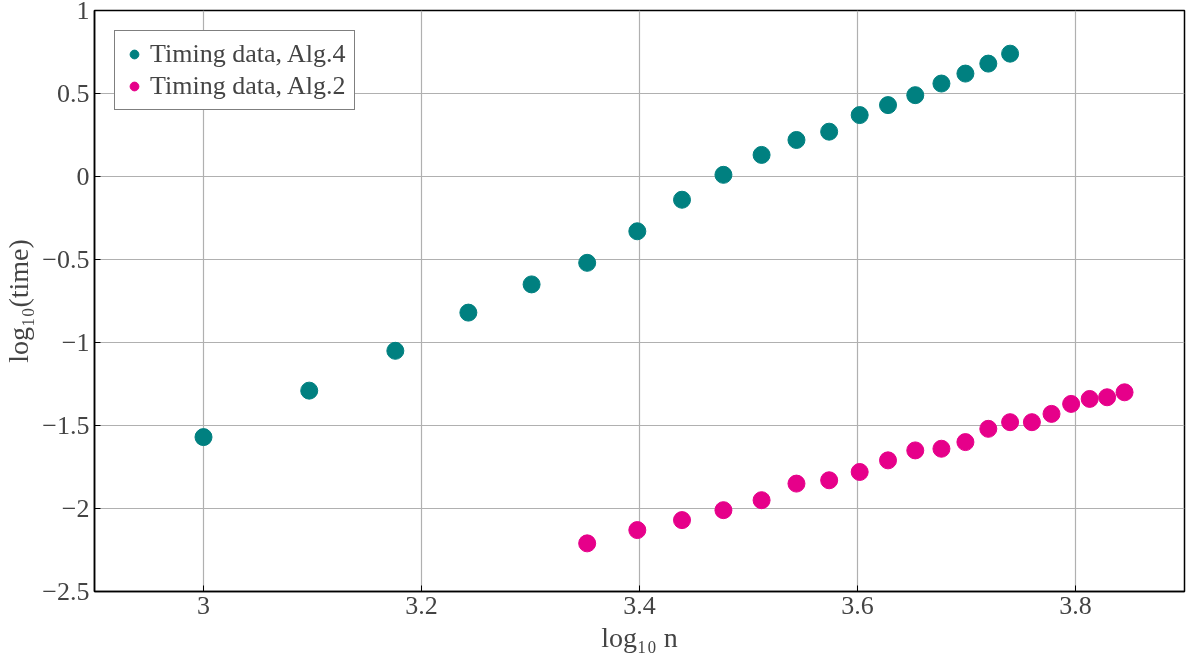 The width and height of the screenshot is (1198, 661). What do you see at coordinates (75, 508) in the screenshot?
I see `y-tick-label: −2` at bounding box center [75, 508].